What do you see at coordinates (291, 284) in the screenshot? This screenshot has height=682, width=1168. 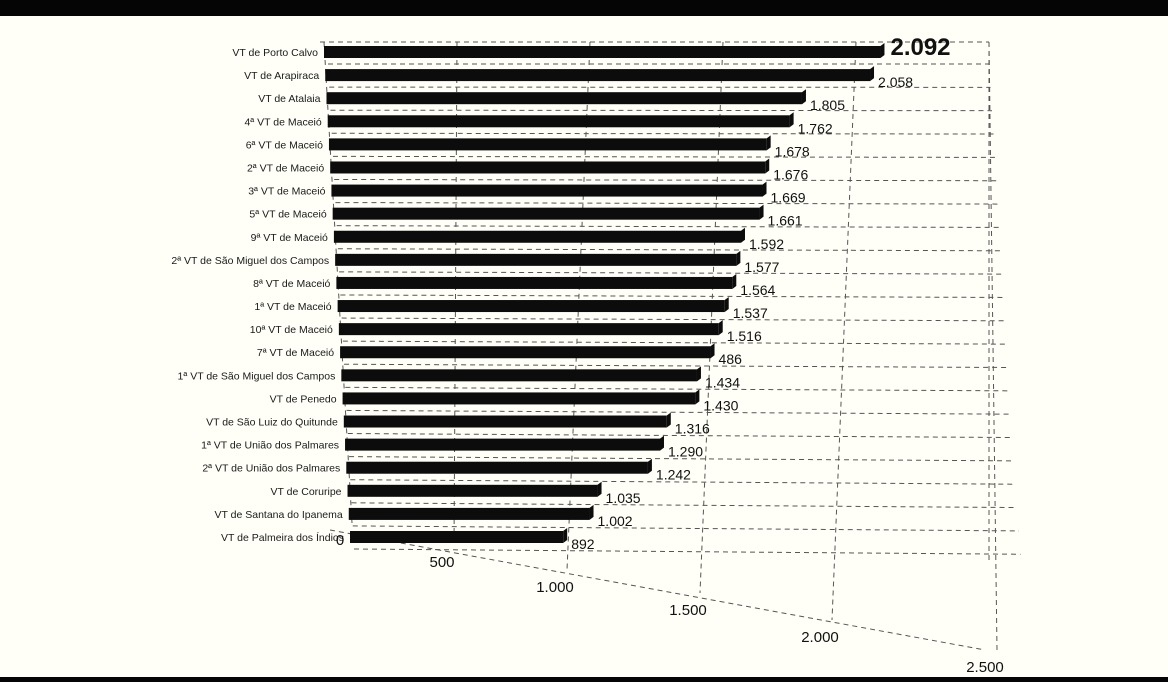 I see `category-label: 8ª VT de Maceió` at bounding box center [291, 284].